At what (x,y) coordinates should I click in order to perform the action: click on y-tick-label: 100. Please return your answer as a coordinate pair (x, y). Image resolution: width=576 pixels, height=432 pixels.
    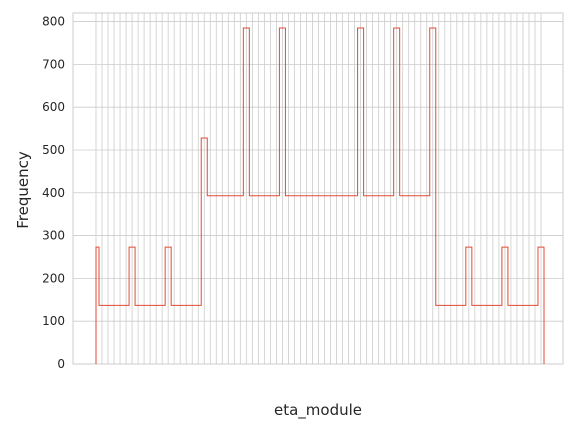
    Looking at the image, I should click on (53, 321).